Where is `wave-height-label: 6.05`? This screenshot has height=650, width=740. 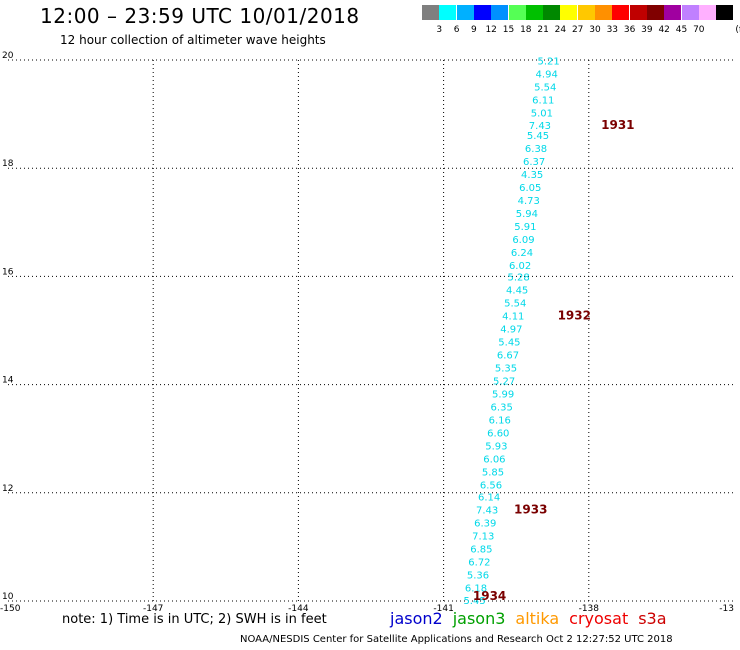
wave-height-label: 6.05 is located at coordinates (530, 188).